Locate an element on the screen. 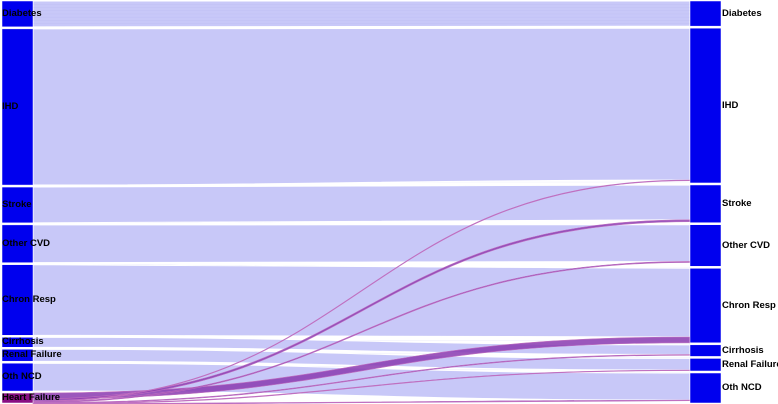 This screenshot has width=778, height=404. left-label-cirrhosis: Cirrhosis is located at coordinates (23, 342).